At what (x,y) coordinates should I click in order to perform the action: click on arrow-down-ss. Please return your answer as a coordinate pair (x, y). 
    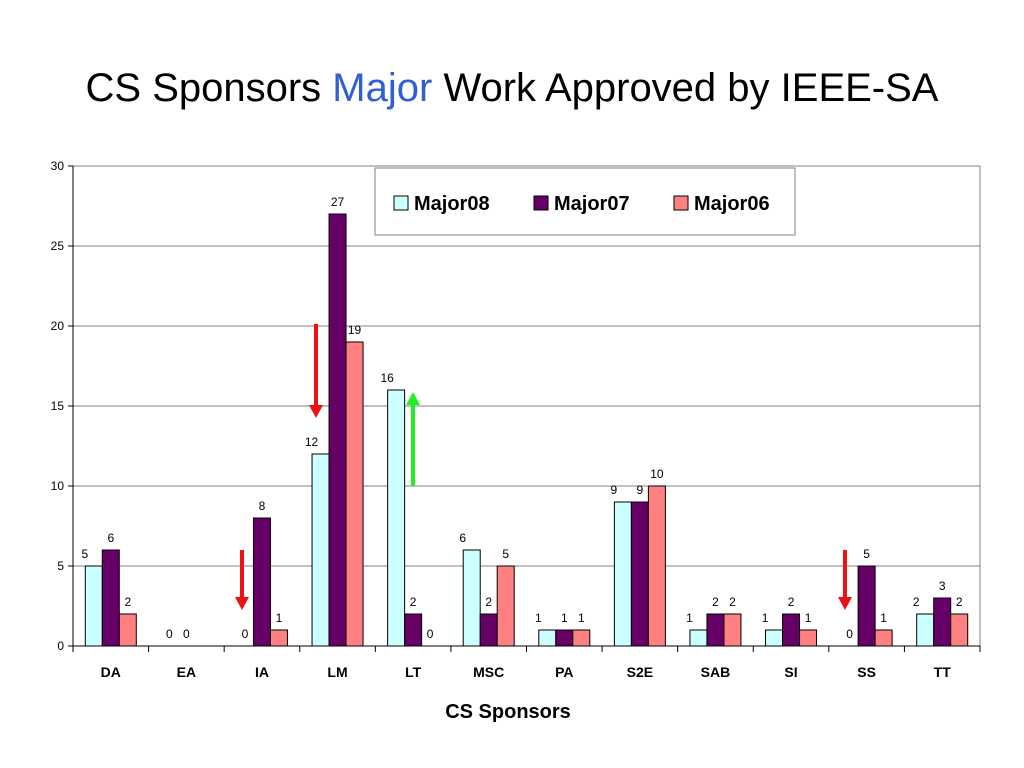
    Looking at the image, I should click on (845, 580).